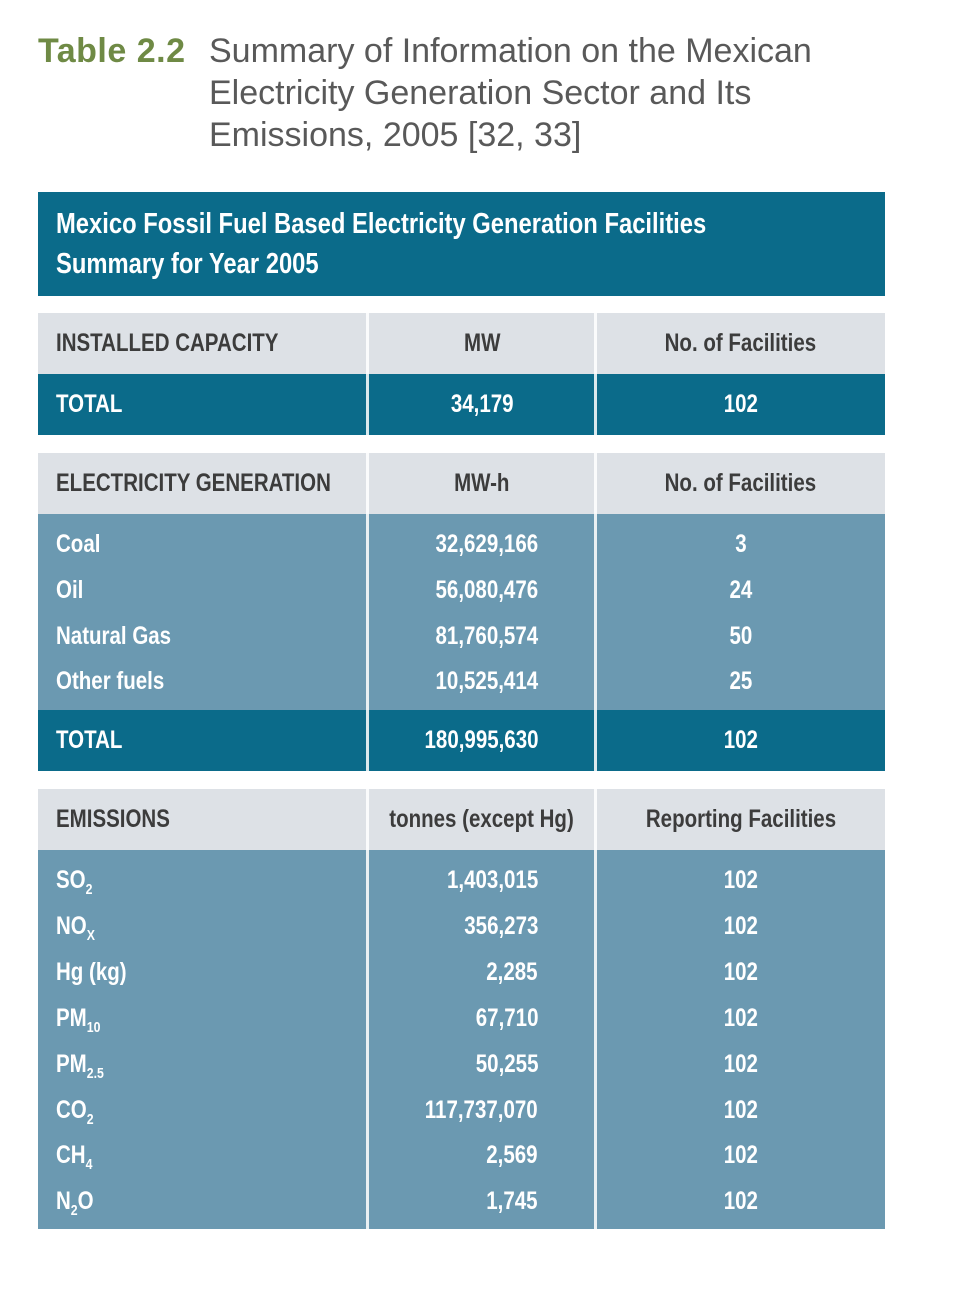  I want to click on generation-header-unit: MW-h, so click(482, 483).